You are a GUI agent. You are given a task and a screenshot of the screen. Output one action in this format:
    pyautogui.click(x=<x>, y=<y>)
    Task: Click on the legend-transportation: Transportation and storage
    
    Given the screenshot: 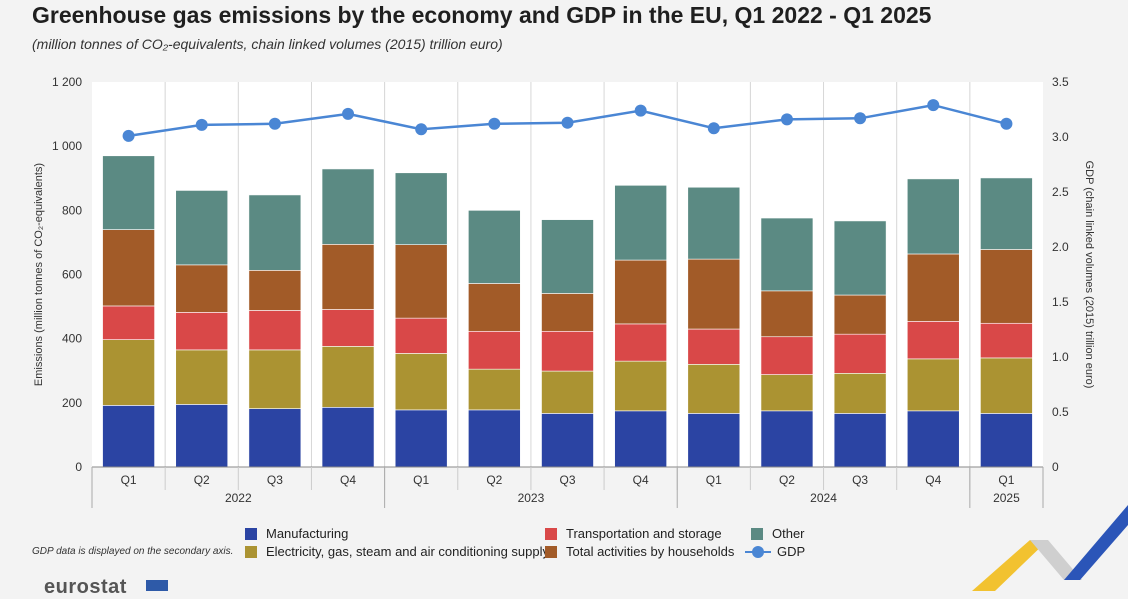 What is the action you would take?
    pyautogui.click(x=633, y=533)
    